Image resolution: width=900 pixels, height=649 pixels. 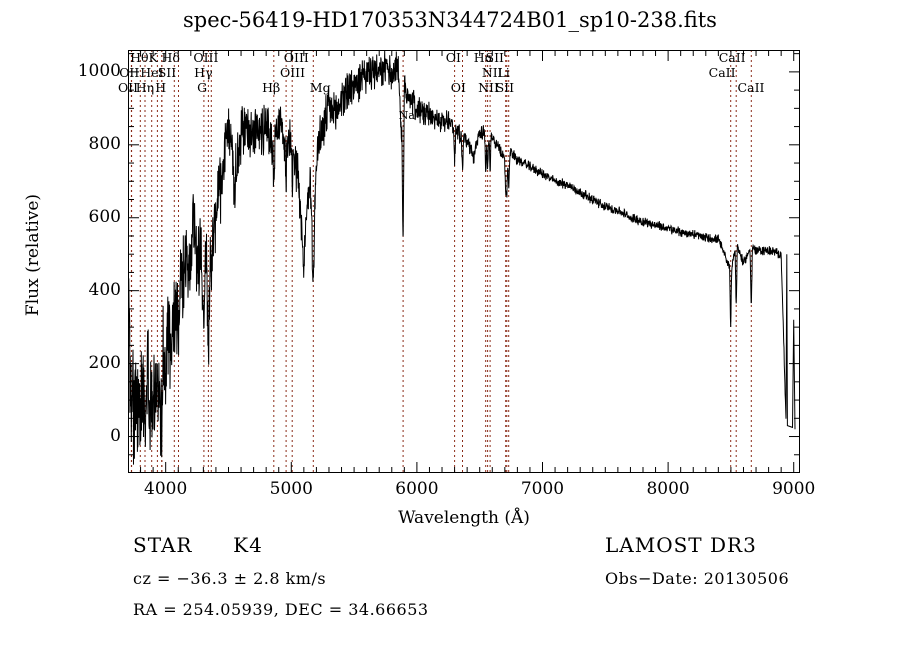 What do you see at coordinates (271, 87) in the screenshot?
I see `spectral-line-label: Hβ` at bounding box center [271, 87].